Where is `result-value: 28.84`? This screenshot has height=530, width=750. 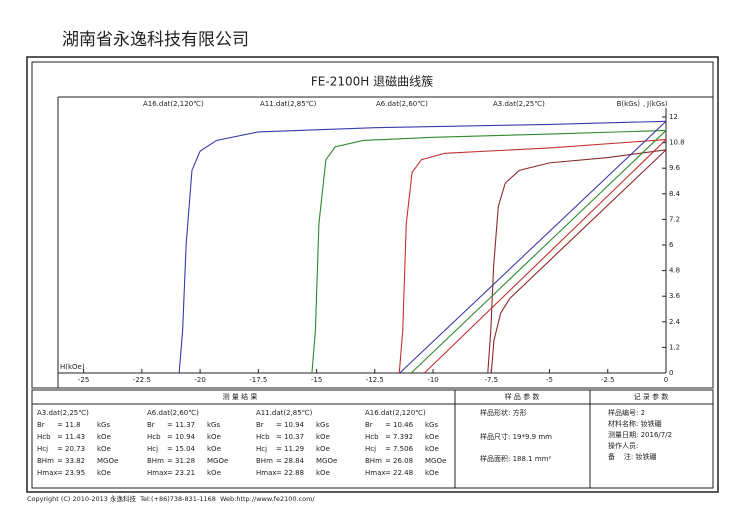
result-value: 28.84 is located at coordinates (294, 461).